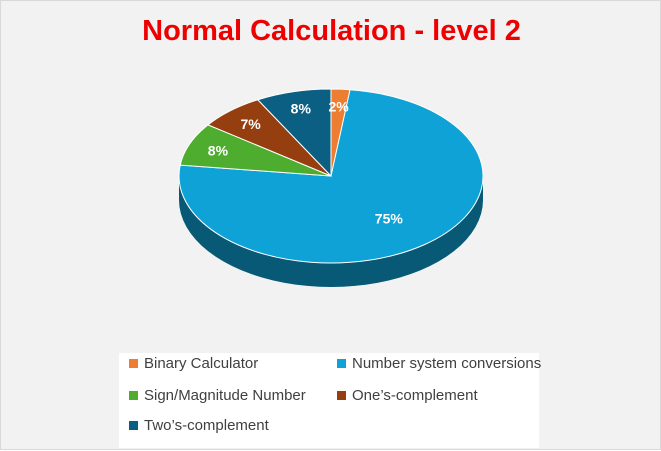  Describe the element at coordinates (225, 395) in the screenshot. I see `legend-label: Sign/Magnitude Number` at that location.